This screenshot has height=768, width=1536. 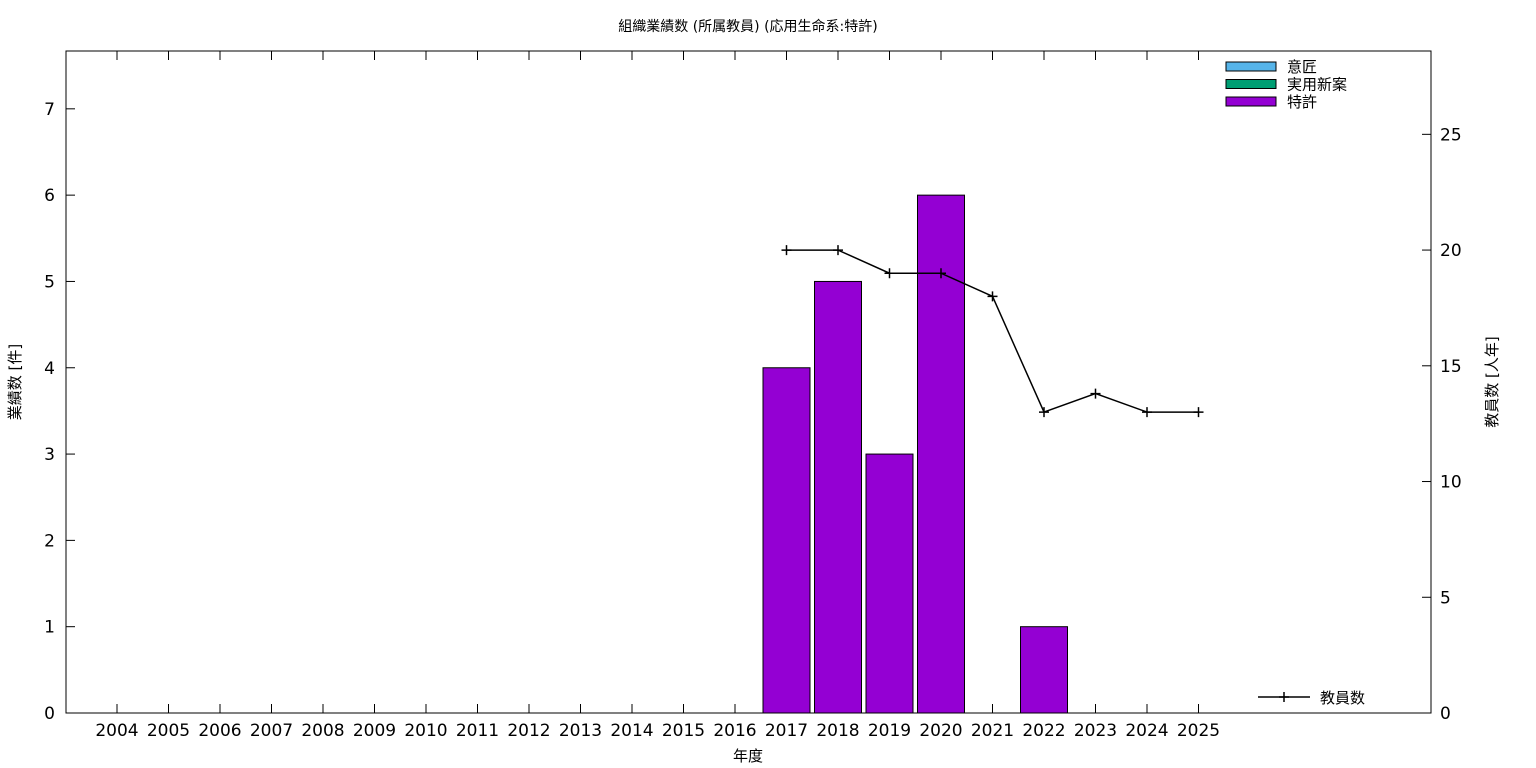 What do you see at coordinates (1317, 85) in the screenshot?
I see `legend-label: 実用新案` at bounding box center [1317, 85].